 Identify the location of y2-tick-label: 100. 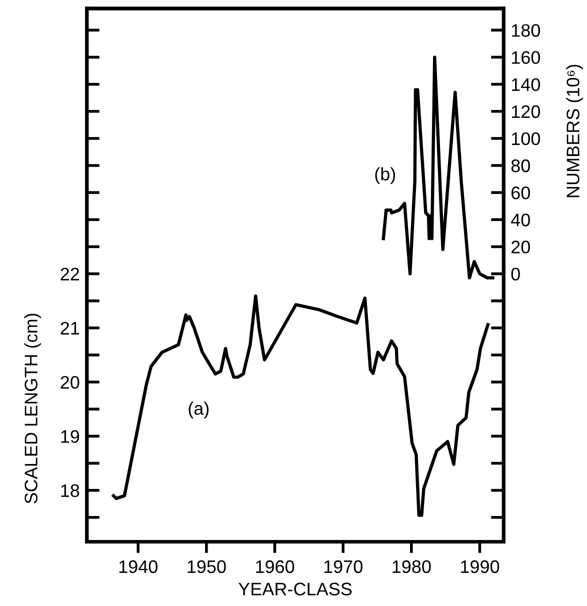
(526, 139).